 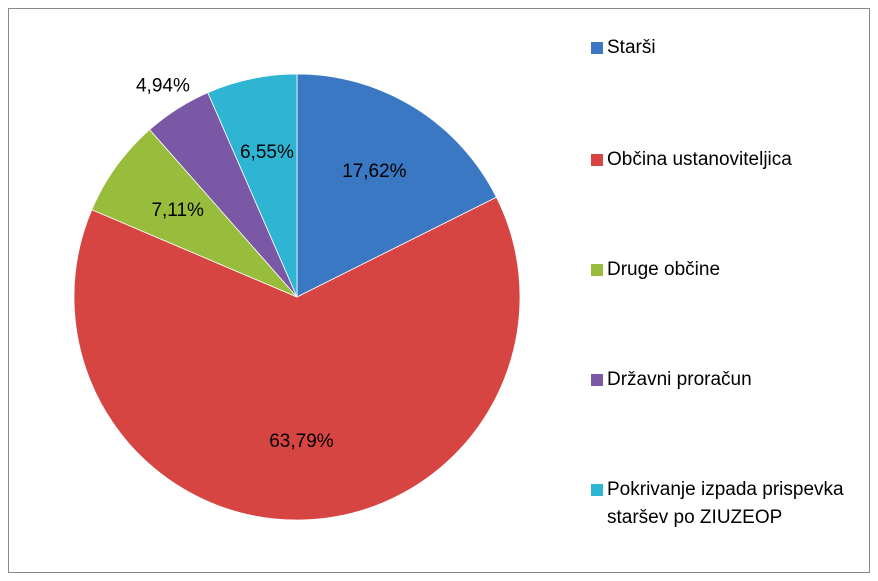 I want to click on data-label: 17,62%, so click(x=374, y=171).